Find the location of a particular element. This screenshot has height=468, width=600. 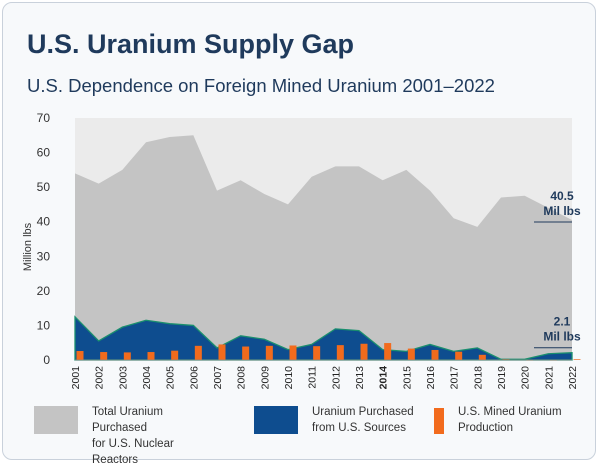

annotation-label: 2.1 is located at coordinates (562, 322).